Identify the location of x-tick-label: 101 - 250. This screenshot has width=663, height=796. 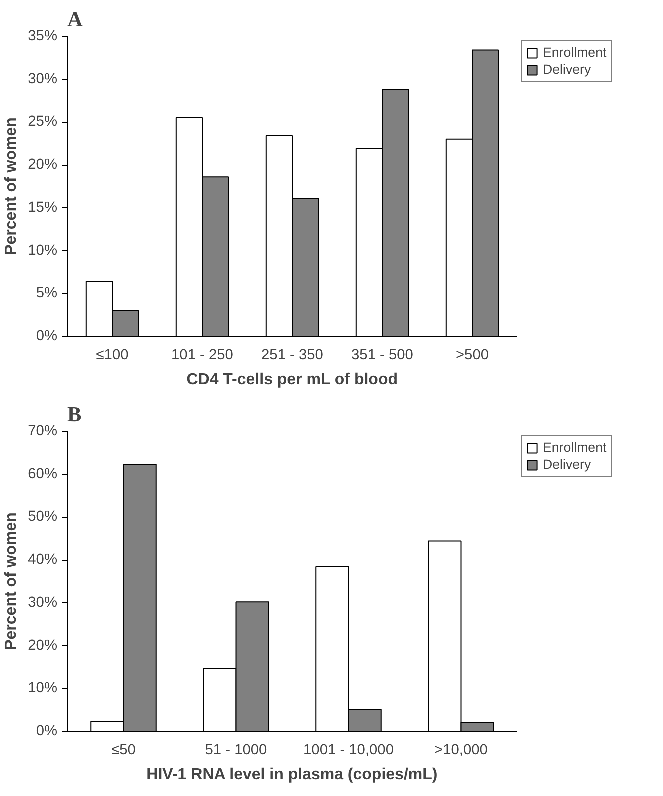
(203, 356).